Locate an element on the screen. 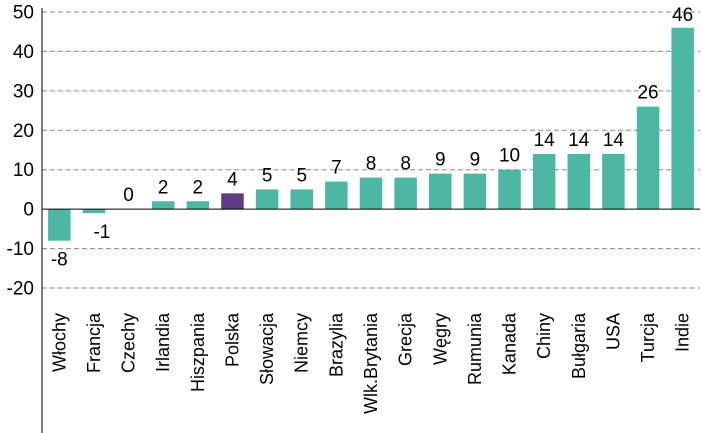 The width and height of the screenshot is (702, 433). category-label-8: Brazylia is located at coordinates (336, 344).